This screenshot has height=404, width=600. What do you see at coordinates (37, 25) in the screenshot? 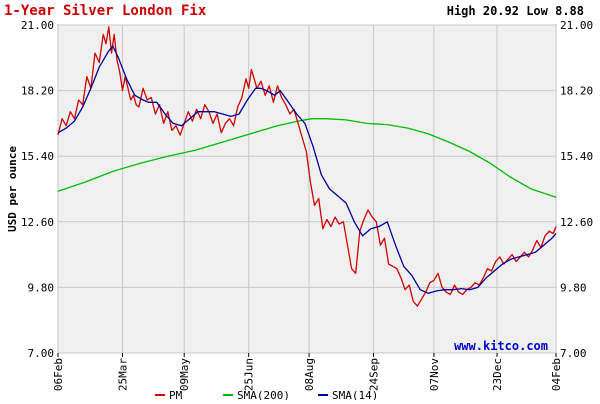
I see `y-tick-label-left: 21.00` at bounding box center [37, 25].